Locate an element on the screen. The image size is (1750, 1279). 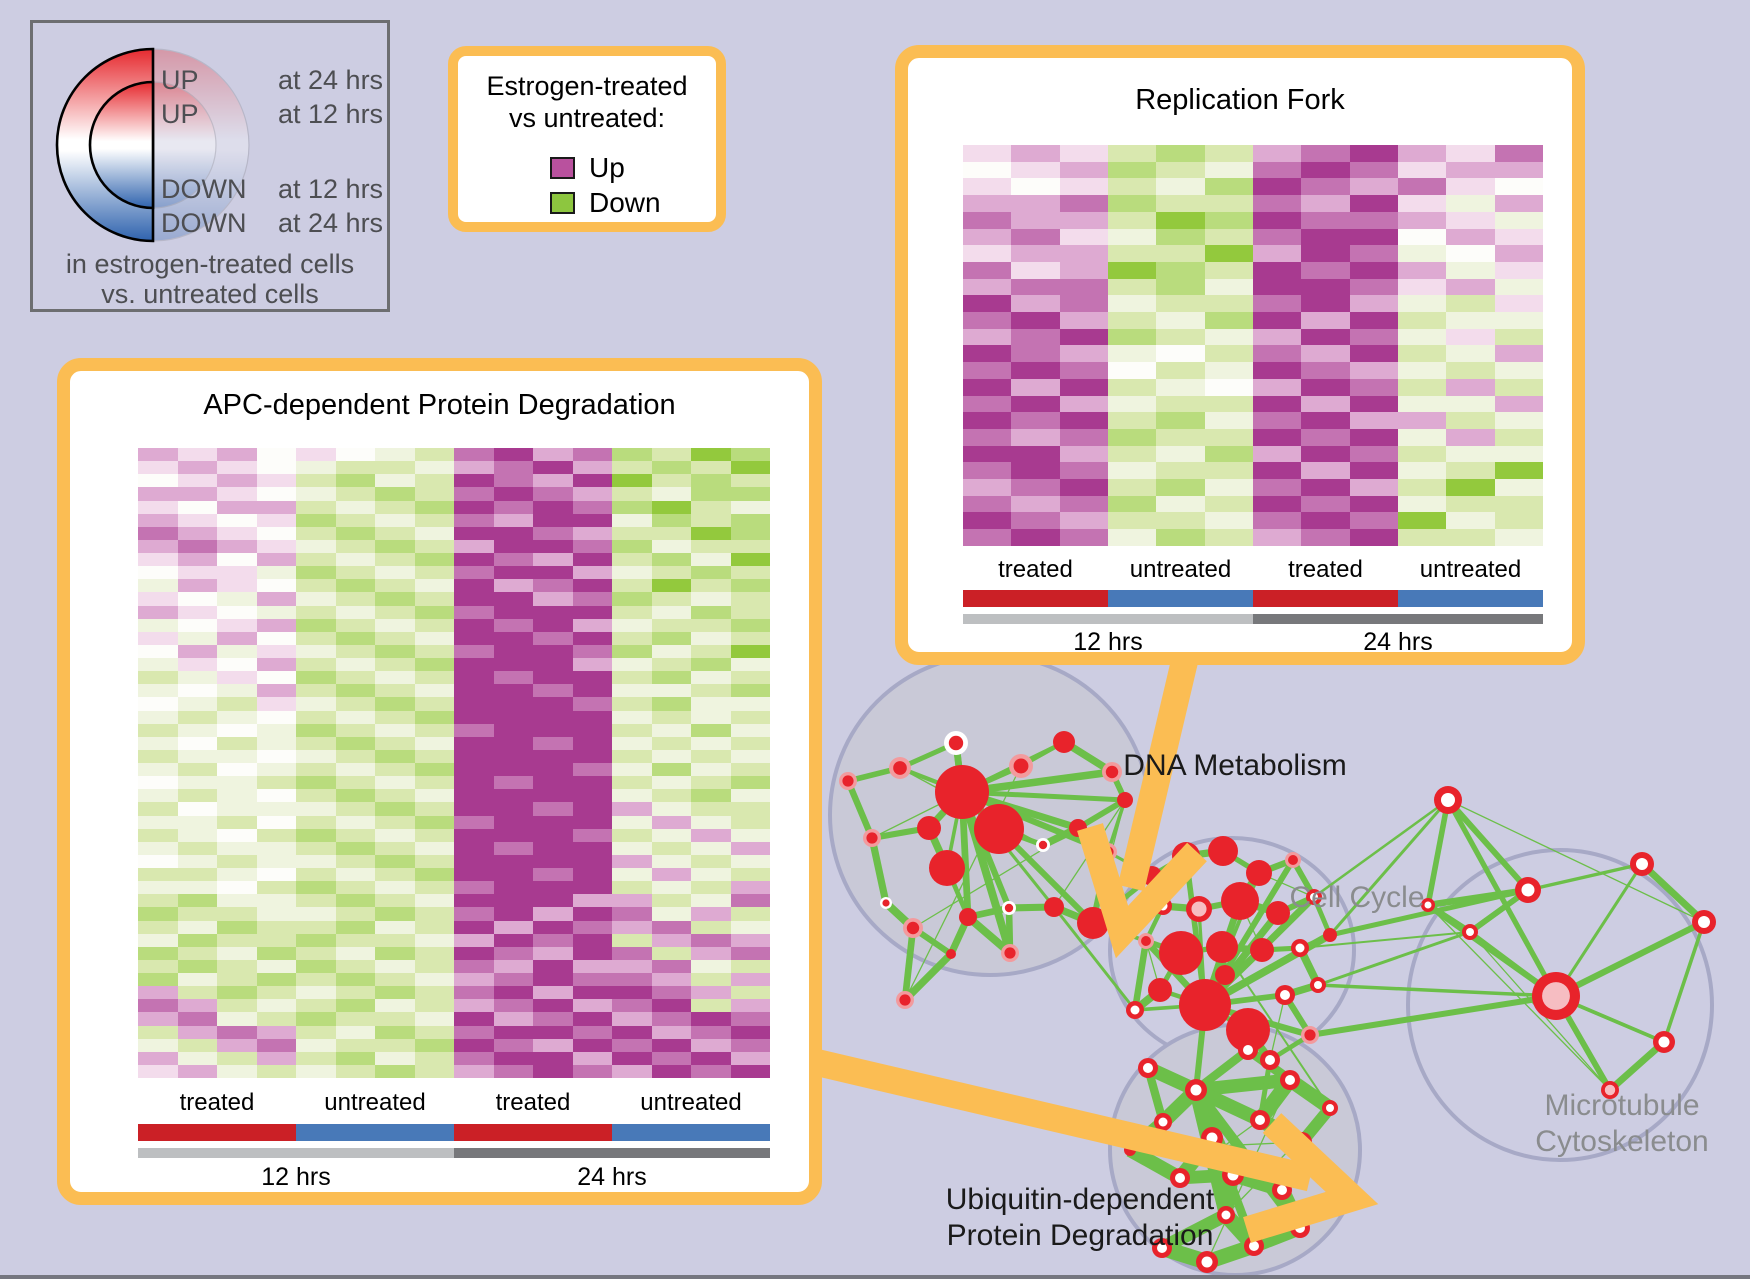
label-dna-metabolism: DNA Metabolism is located at coordinates (1235, 765).